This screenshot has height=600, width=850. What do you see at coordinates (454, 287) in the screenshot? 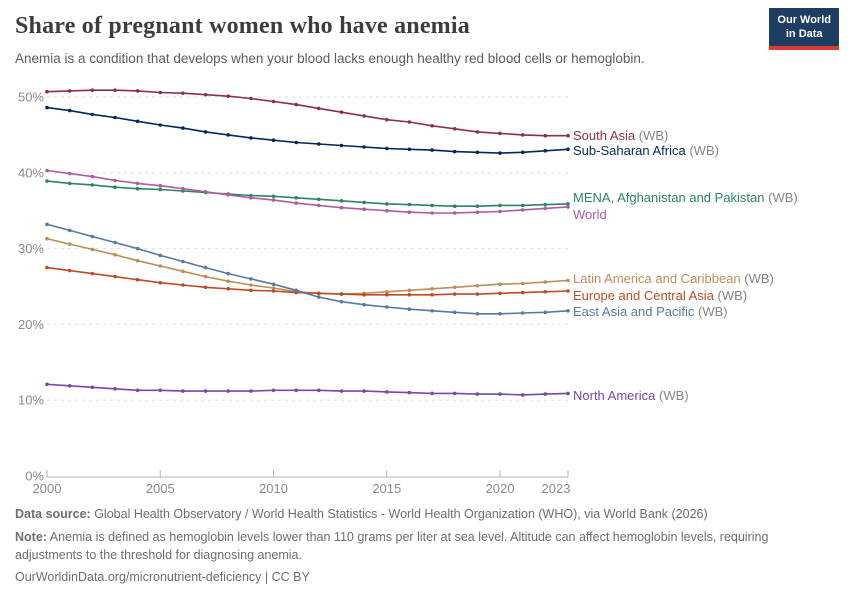
I see `point-latin-america-and-caribbean-2018` at bounding box center [454, 287].